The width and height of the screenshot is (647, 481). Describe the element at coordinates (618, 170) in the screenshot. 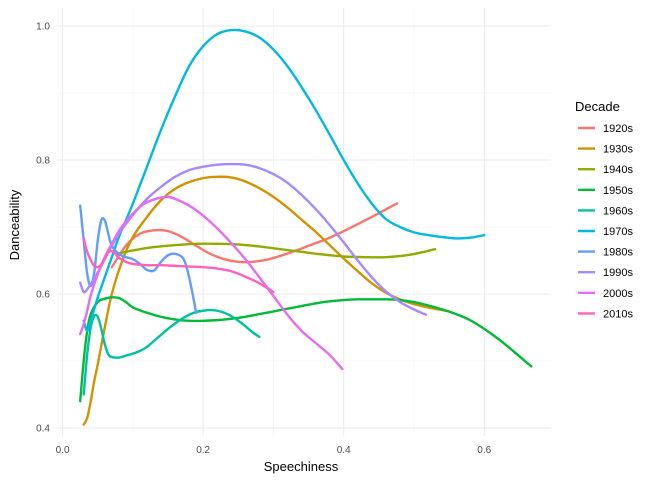

I see `legend-label-1940s: 1940s` at that location.